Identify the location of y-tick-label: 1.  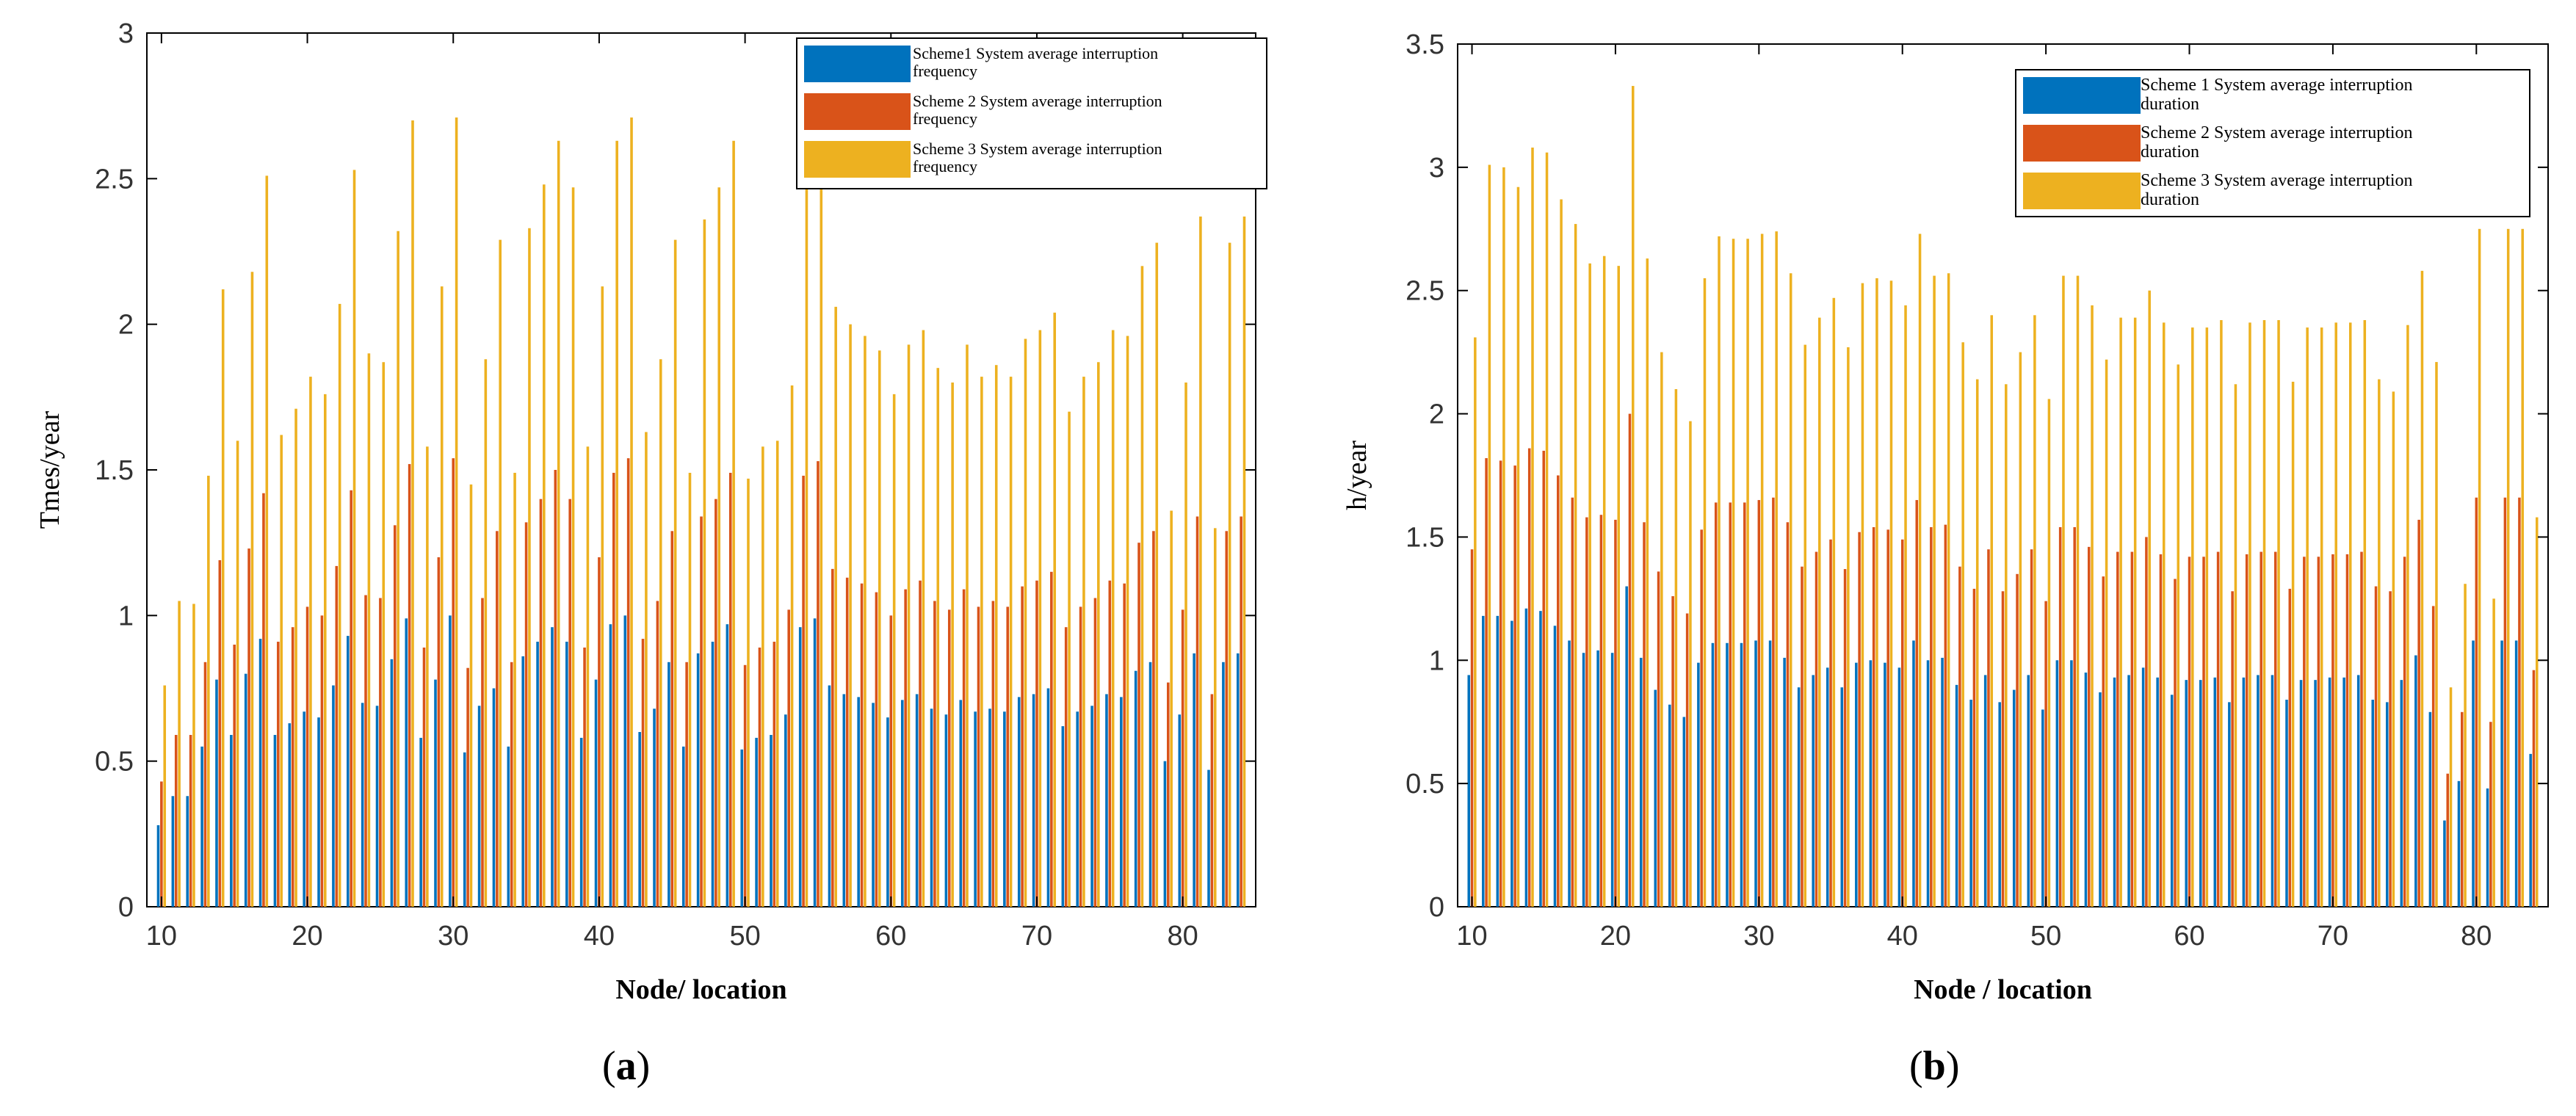
(1436, 660).